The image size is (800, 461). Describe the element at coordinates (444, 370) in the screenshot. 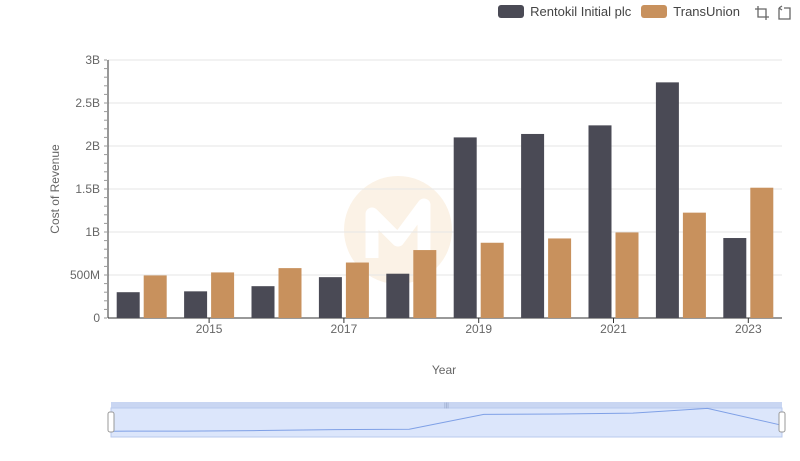

I see `x-axis-title: Year` at that location.